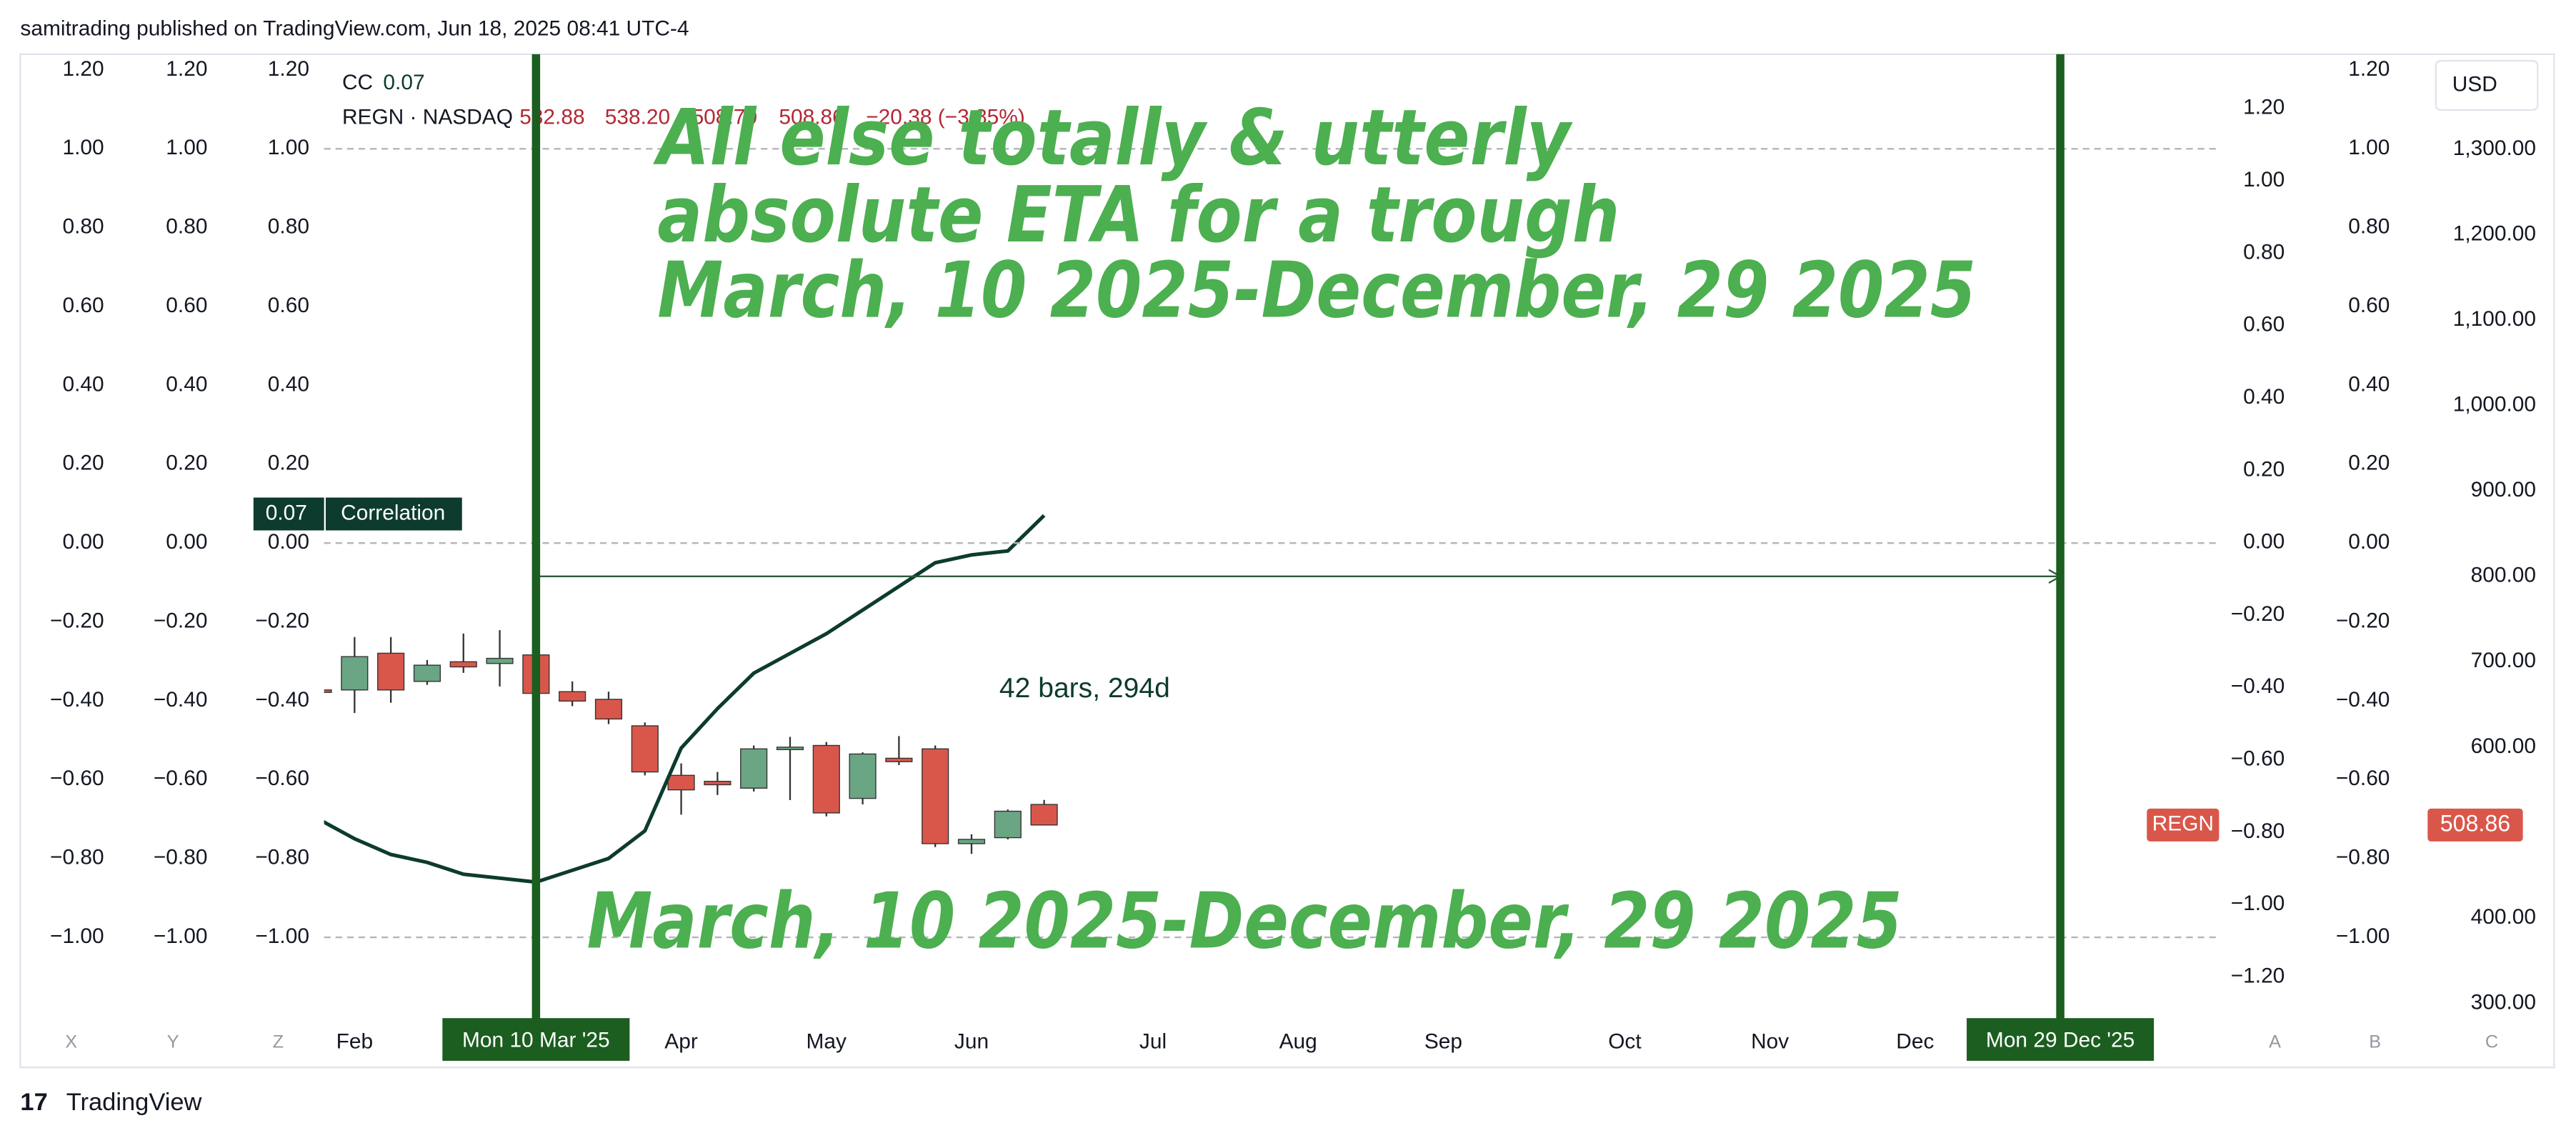 Image resolution: width=2576 pixels, height=1138 pixels. Describe the element at coordinates (181, 778) in the screenshot. I see `y-tick-label: −0.60` at that location.